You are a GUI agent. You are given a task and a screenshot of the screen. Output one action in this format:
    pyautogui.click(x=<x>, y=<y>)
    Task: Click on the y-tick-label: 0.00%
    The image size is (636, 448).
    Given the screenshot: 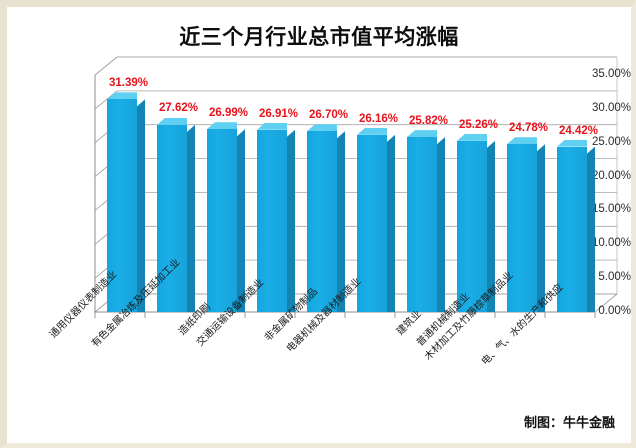 What is the action you would take?
    pyautogui.click(x=614, y=311)
    